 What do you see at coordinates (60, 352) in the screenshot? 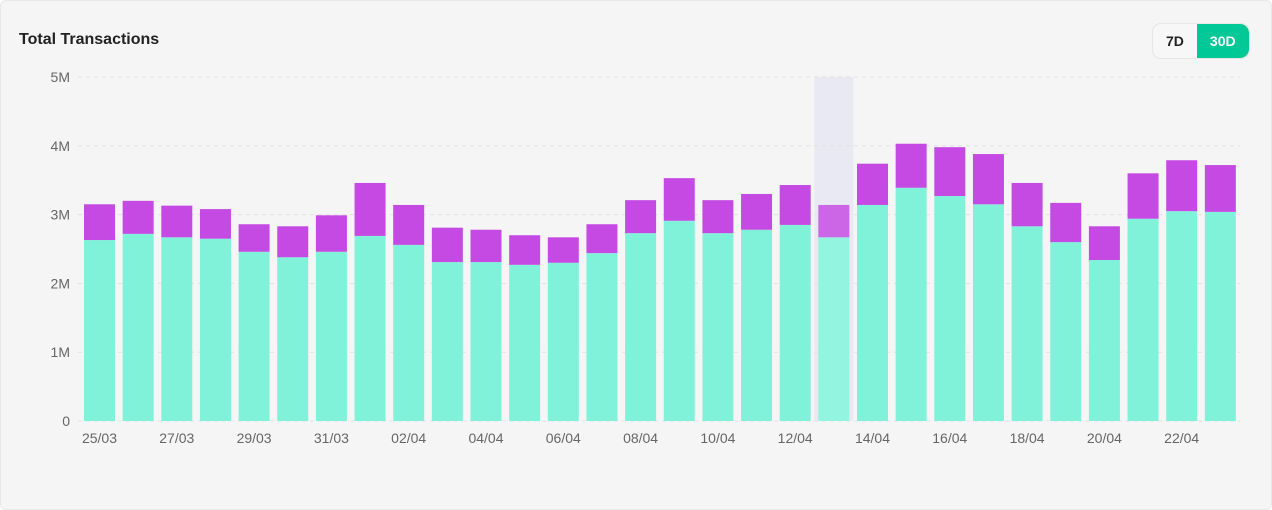
I see `y-tick-label: 1M` at bounding box center [60, 352].